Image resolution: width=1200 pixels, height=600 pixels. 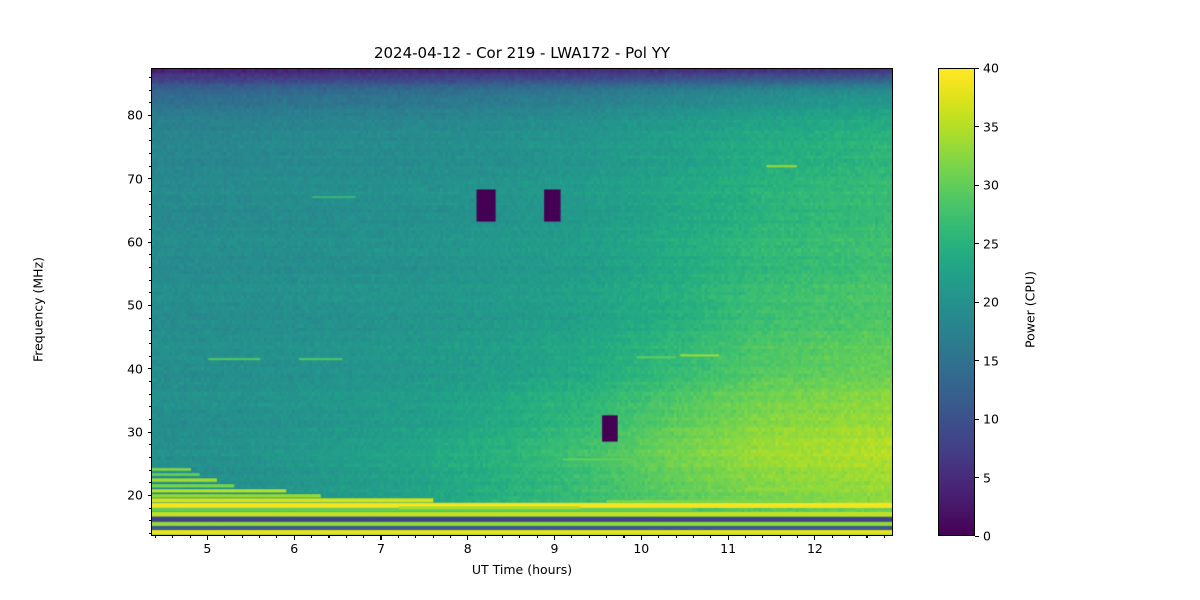 I want to click on colorbar-tick-label: 10, so click(x=991, y=419).